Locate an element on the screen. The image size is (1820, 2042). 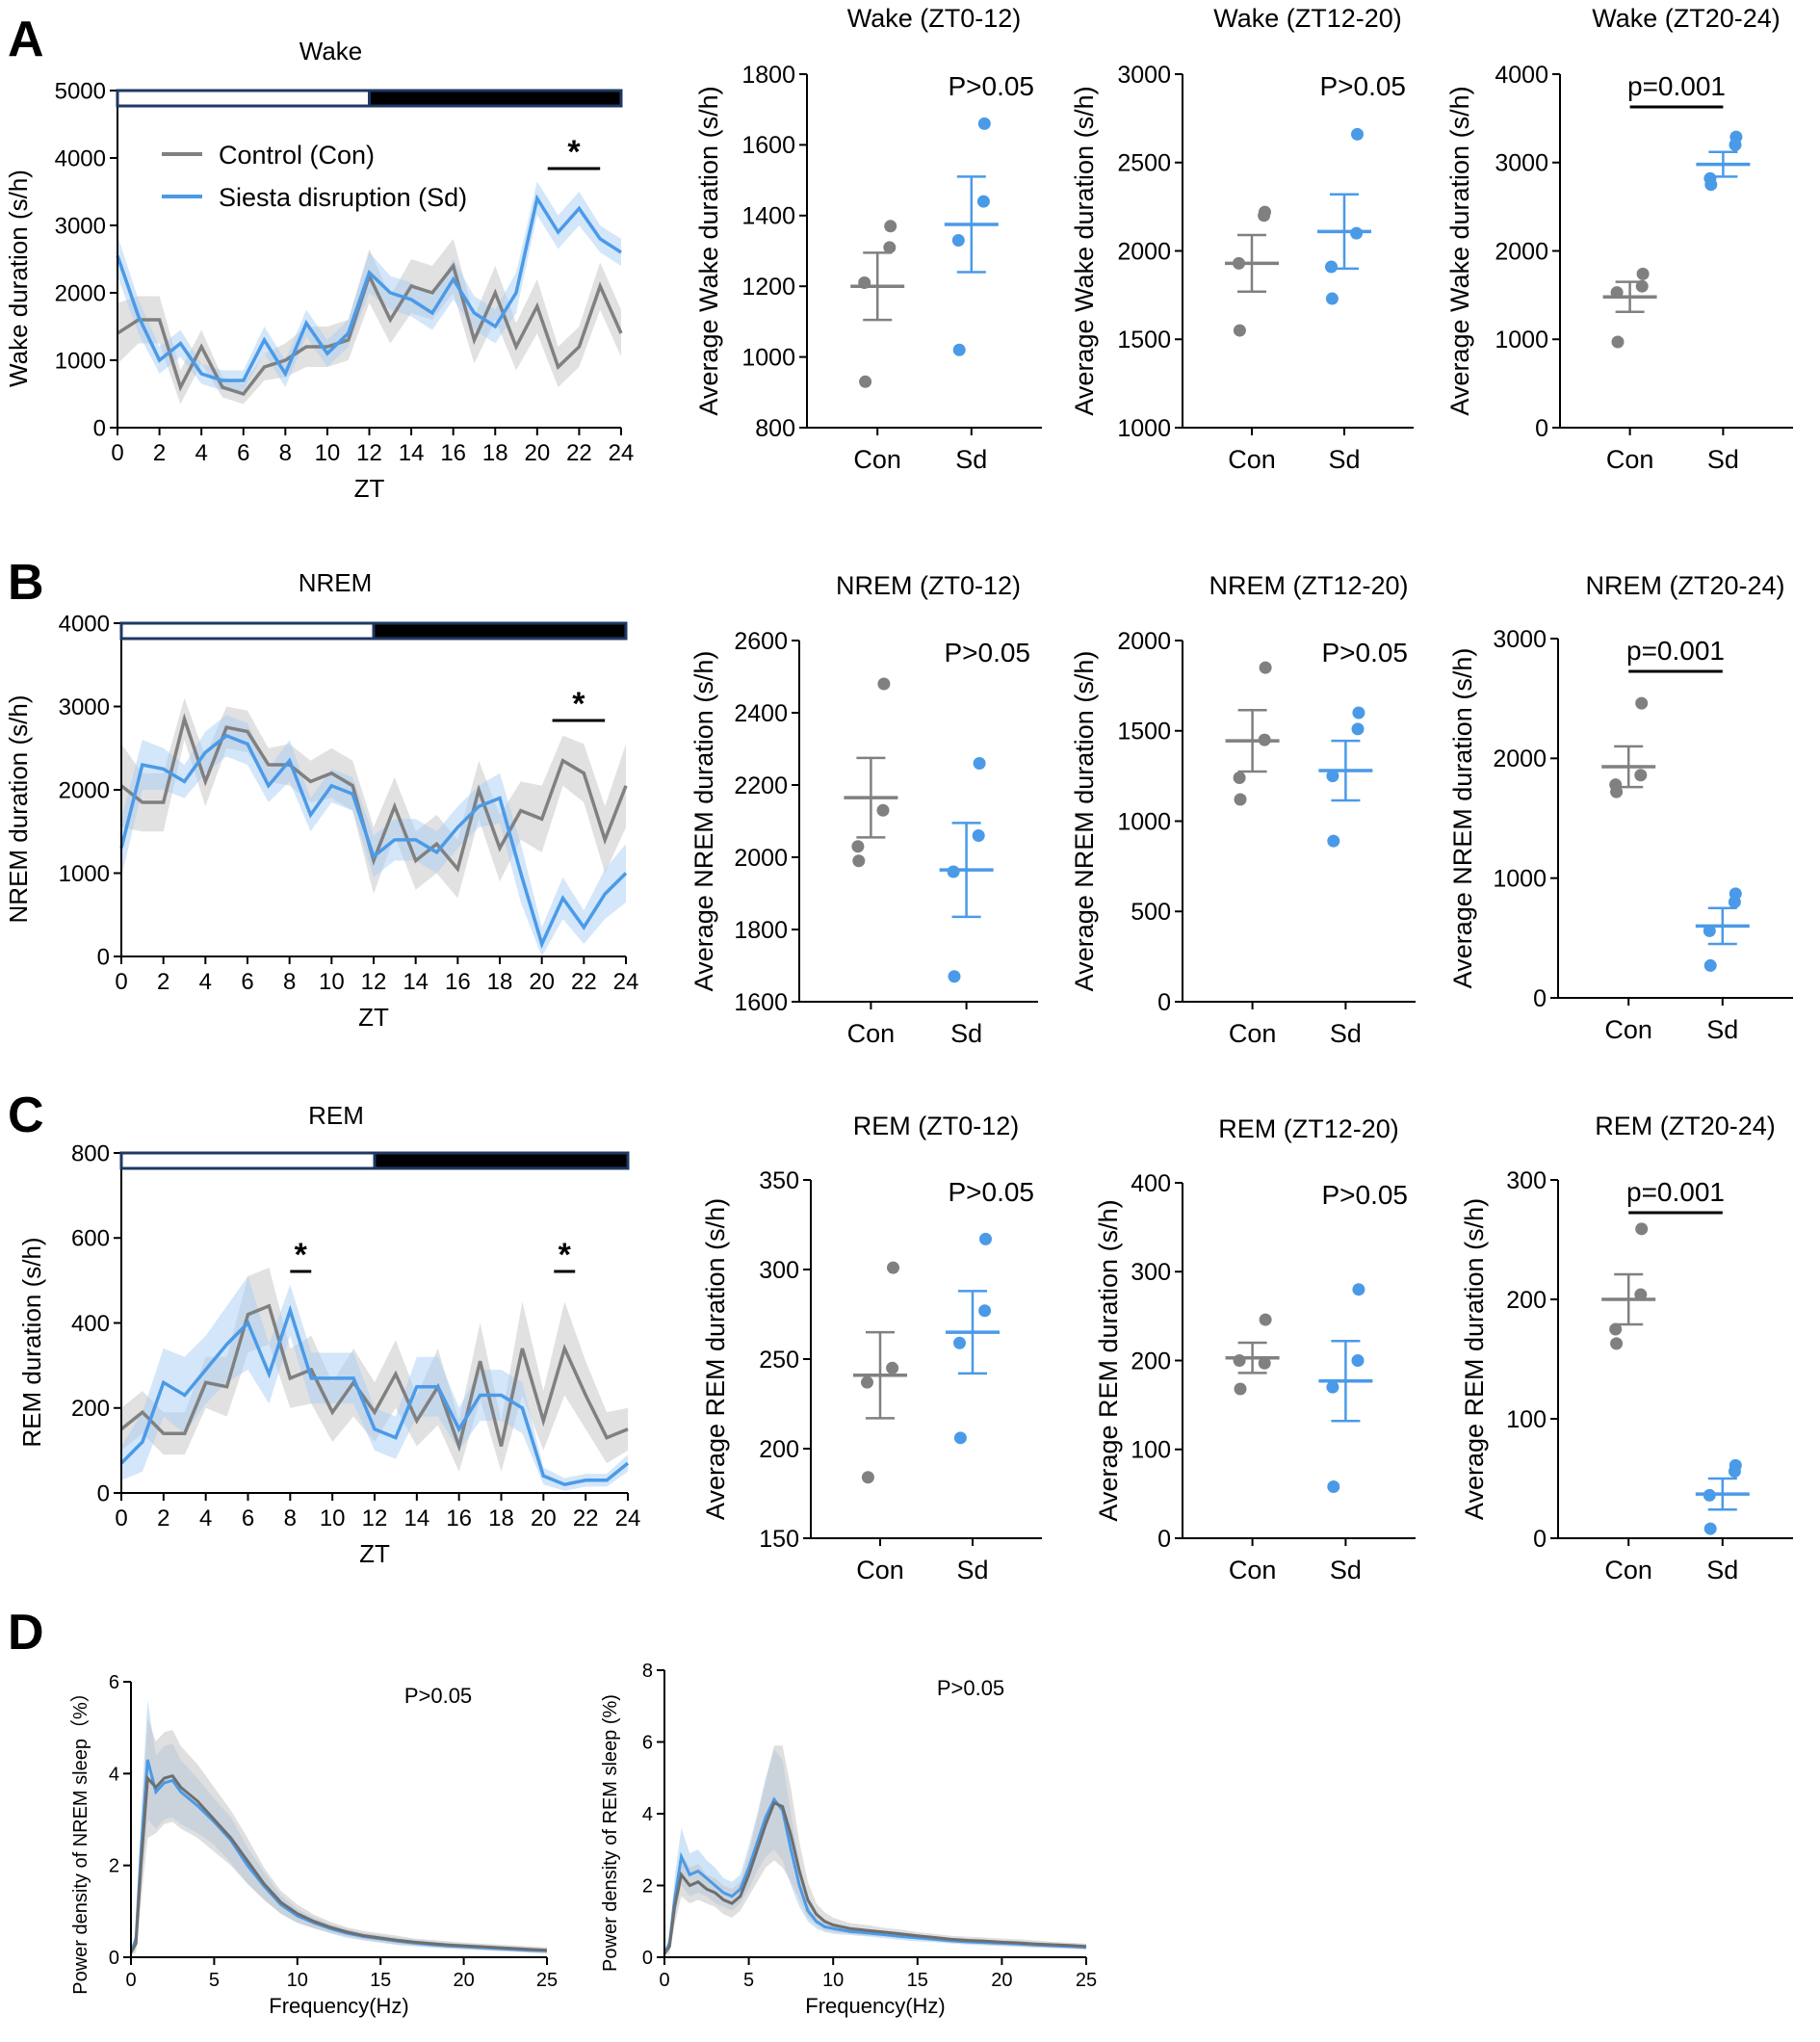
x-tick-label: 10 is located at coordinates (297, 1980).